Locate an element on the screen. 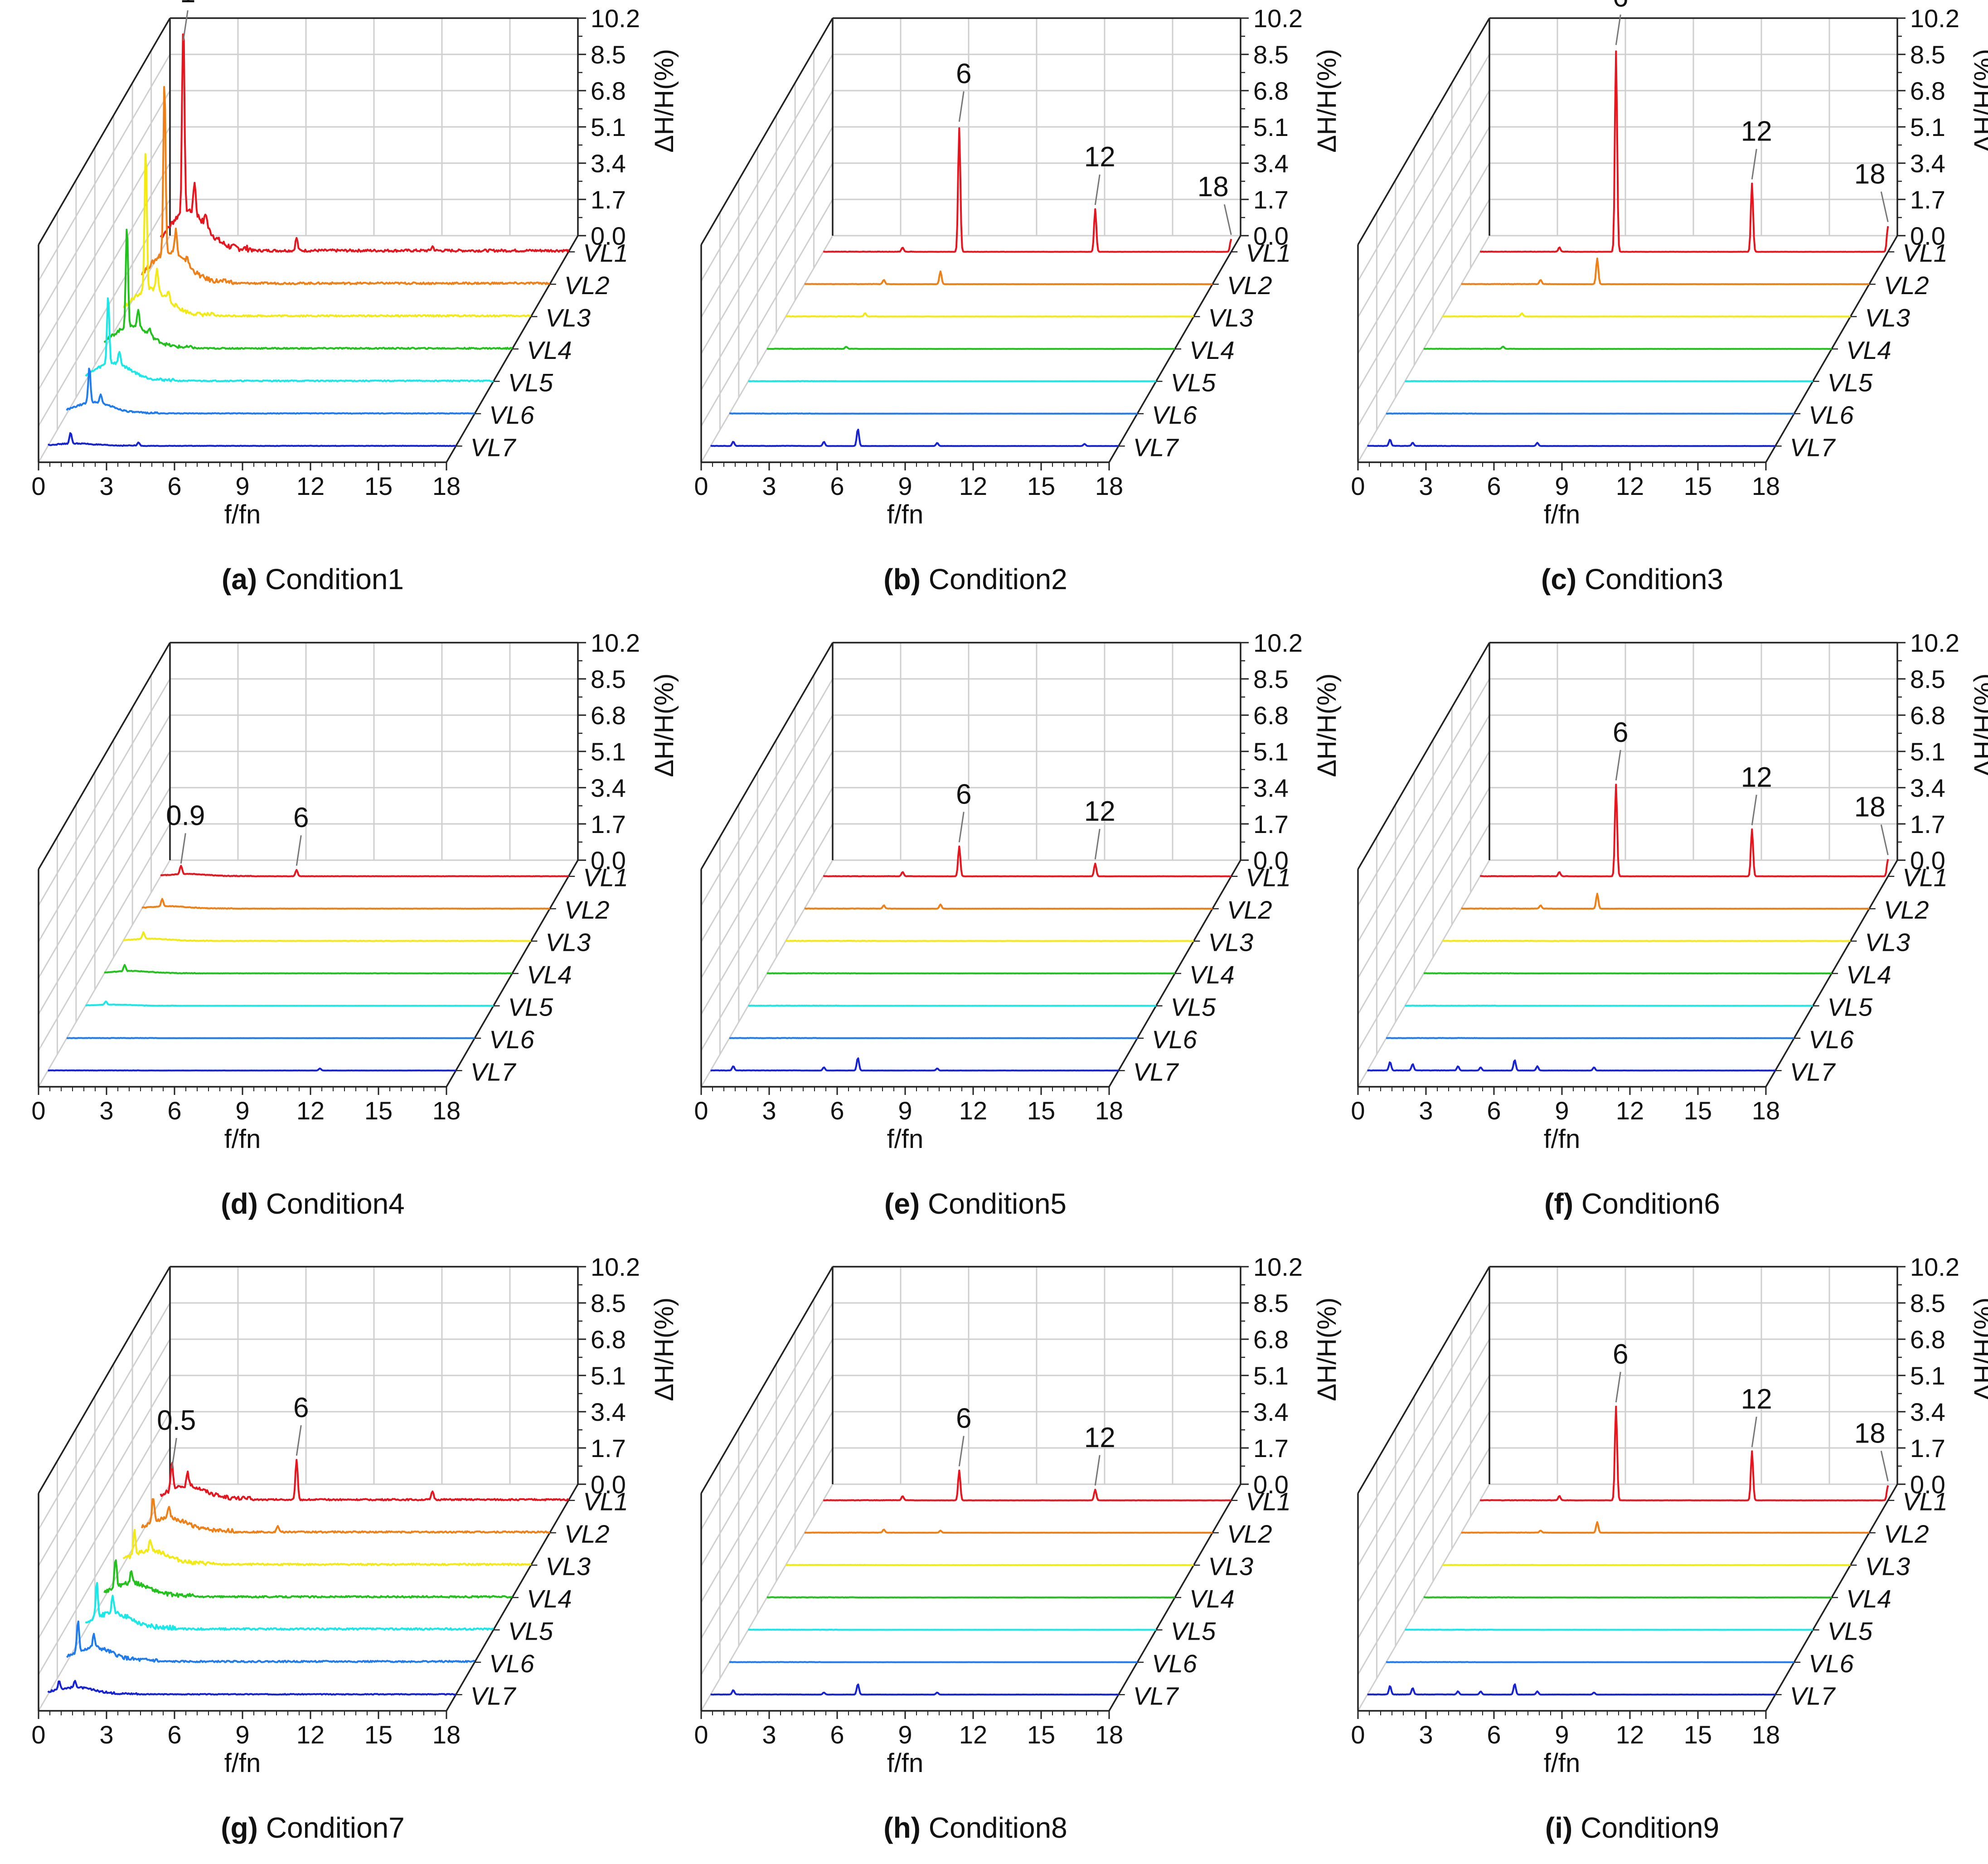 The image size is (1988, 1864). series-label-vl6: VL6 is located at coordinates (511, 1664).